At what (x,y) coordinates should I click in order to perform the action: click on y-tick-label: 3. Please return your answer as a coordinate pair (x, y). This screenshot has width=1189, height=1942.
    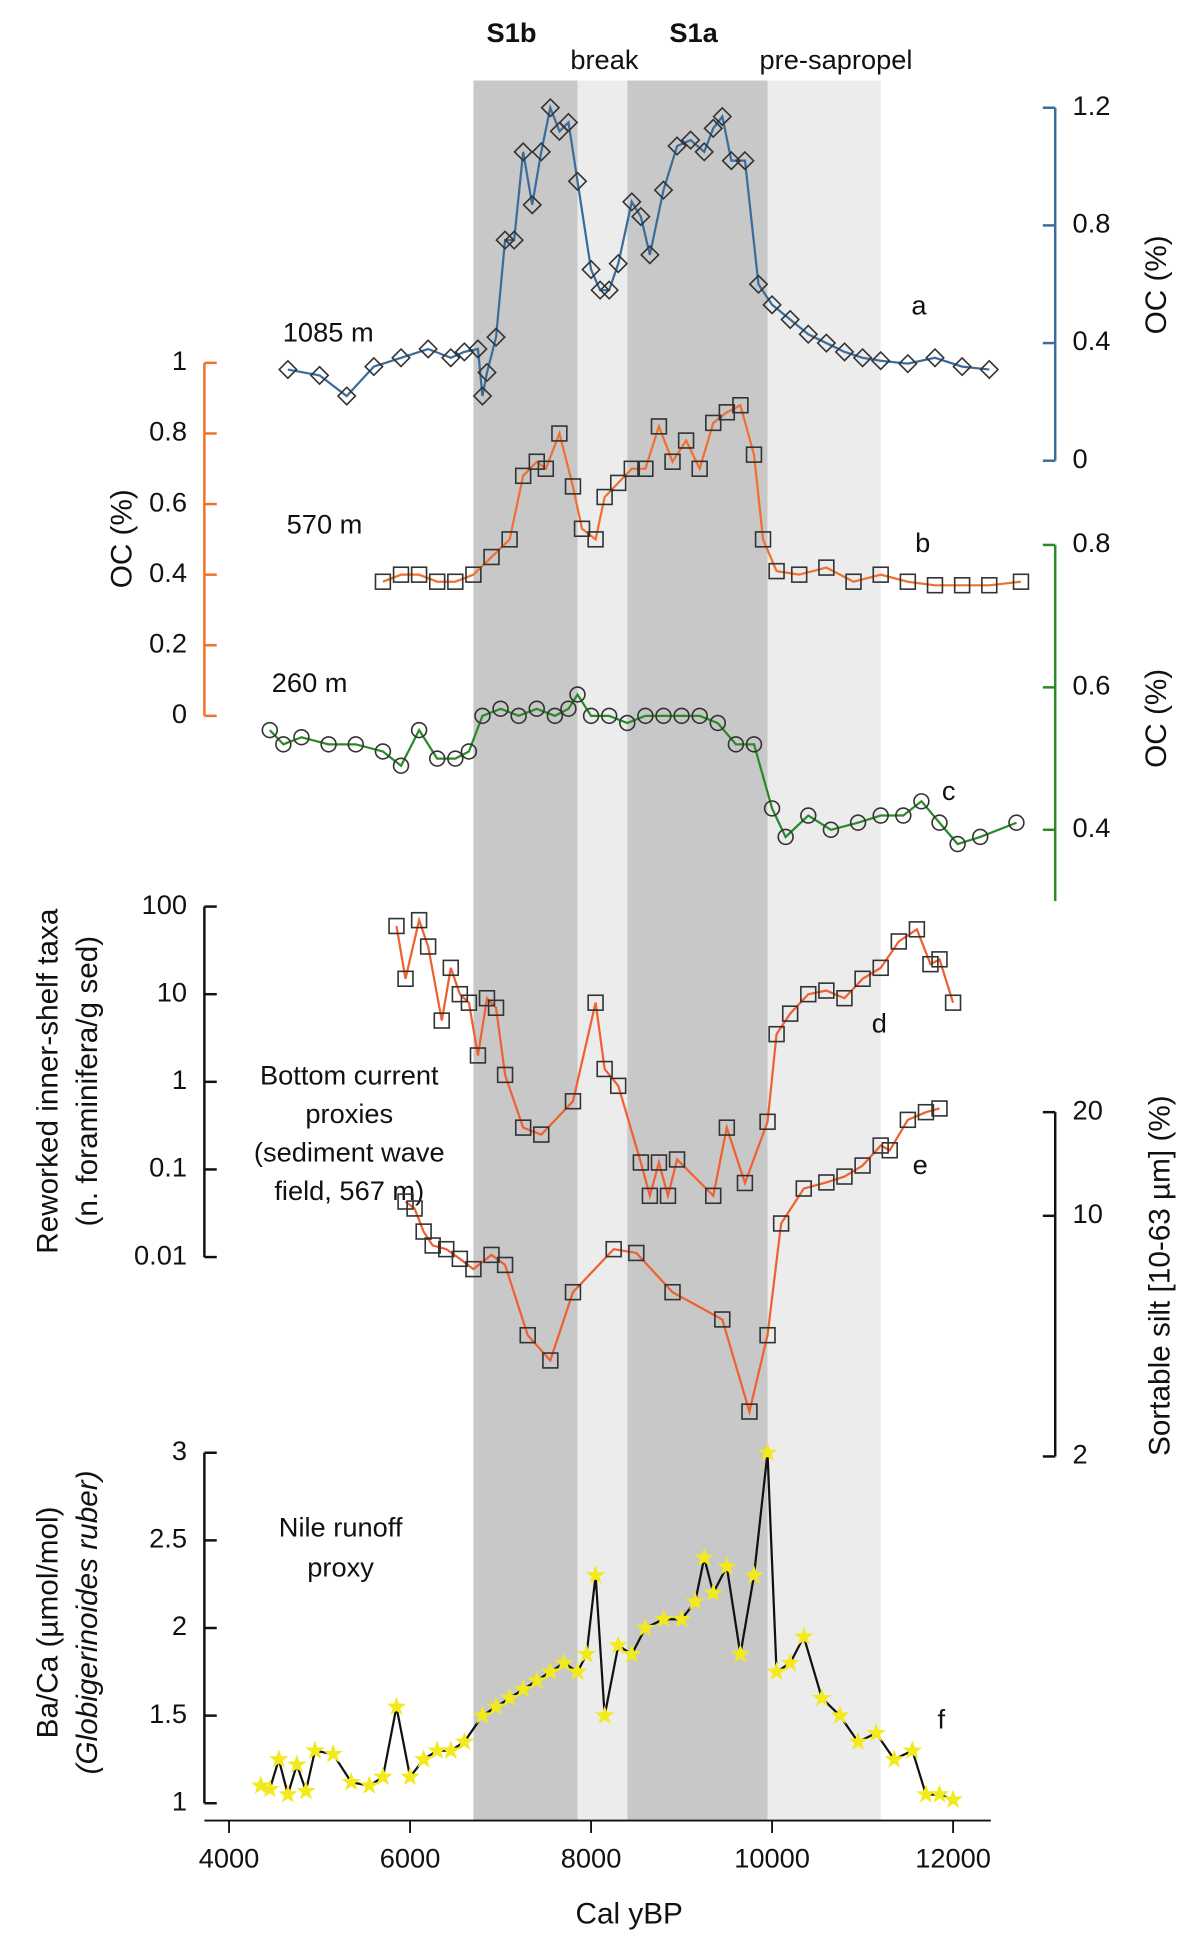
    Looking at the image, I should click on (179, 1450).